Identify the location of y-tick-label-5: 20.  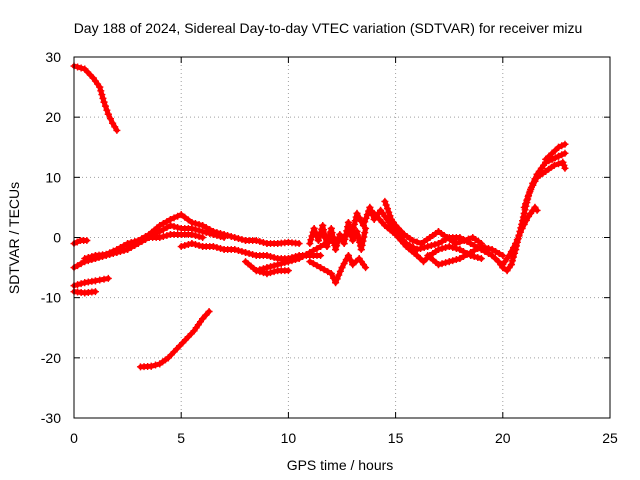
(53, 117).